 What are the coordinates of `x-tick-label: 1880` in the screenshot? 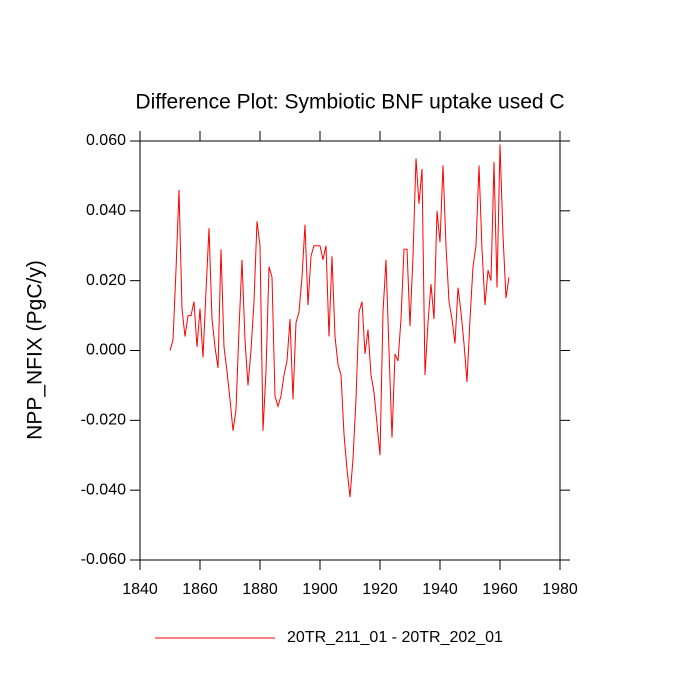 It's located at (260, 589).